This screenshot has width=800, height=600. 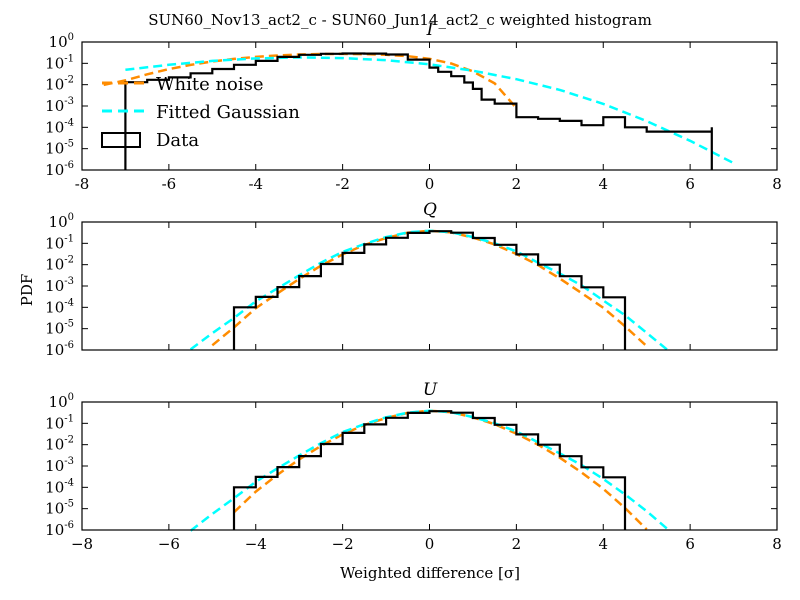 I want to click on panel-i-y-tick-label-6: 10-6, so click(x=59, y=169).